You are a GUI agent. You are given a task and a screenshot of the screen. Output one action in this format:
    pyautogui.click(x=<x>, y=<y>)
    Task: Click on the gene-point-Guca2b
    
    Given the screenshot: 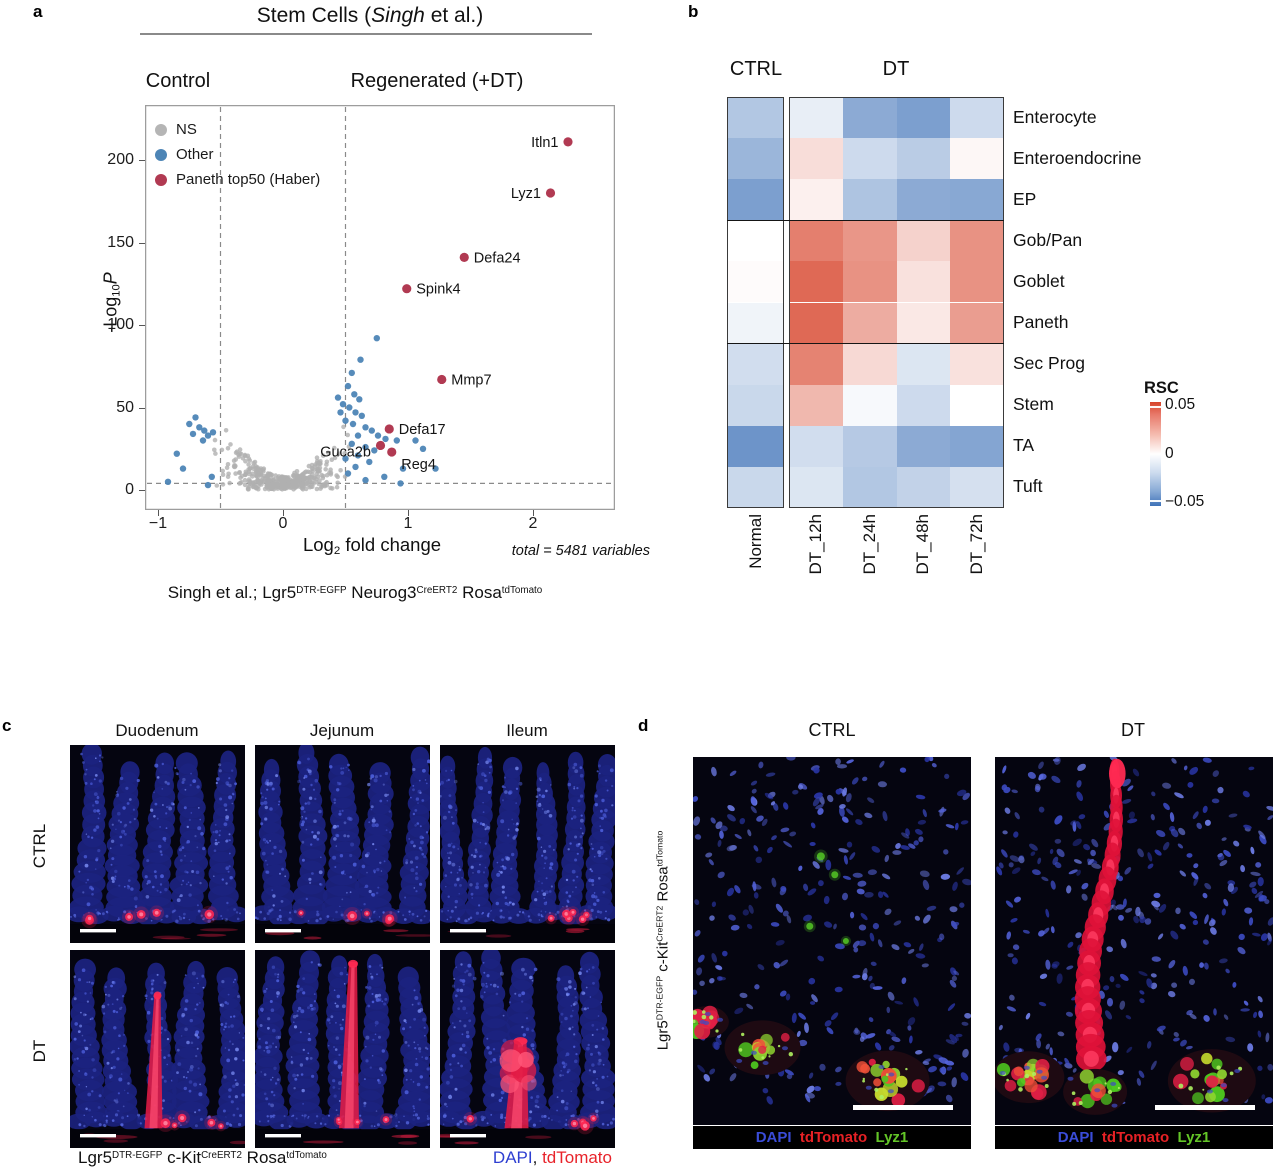 What is the action you would take?
    pyautogui.click(x=380, y=445)
    